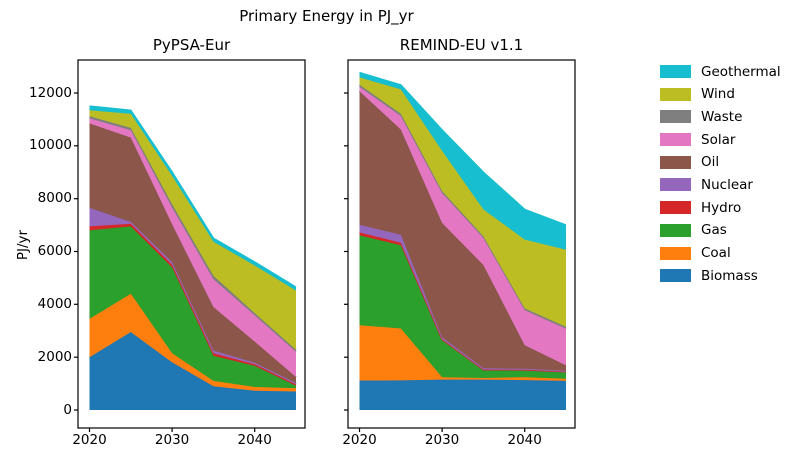 The width and height of the screenshot is (802, 462). Describe the element at coordinates (54, 303) in the screenshot. I see `y-tick-label: 4000` at that location.